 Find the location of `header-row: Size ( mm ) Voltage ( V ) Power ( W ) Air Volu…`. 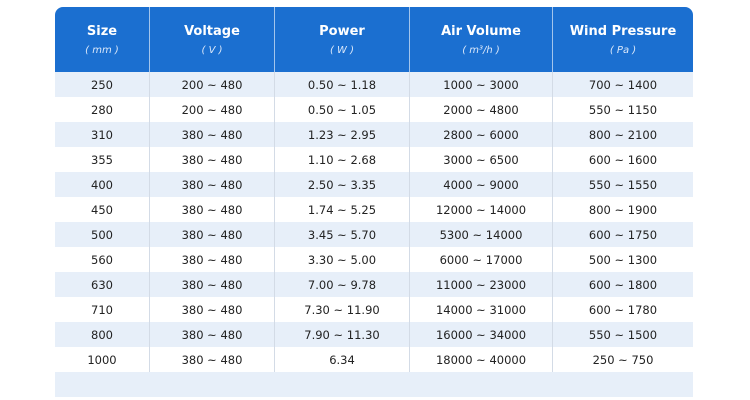

header-row: Size ( mm ) Voltage ( V ) Power ( W ) Air Volu… is located at coordinates (374, 39).